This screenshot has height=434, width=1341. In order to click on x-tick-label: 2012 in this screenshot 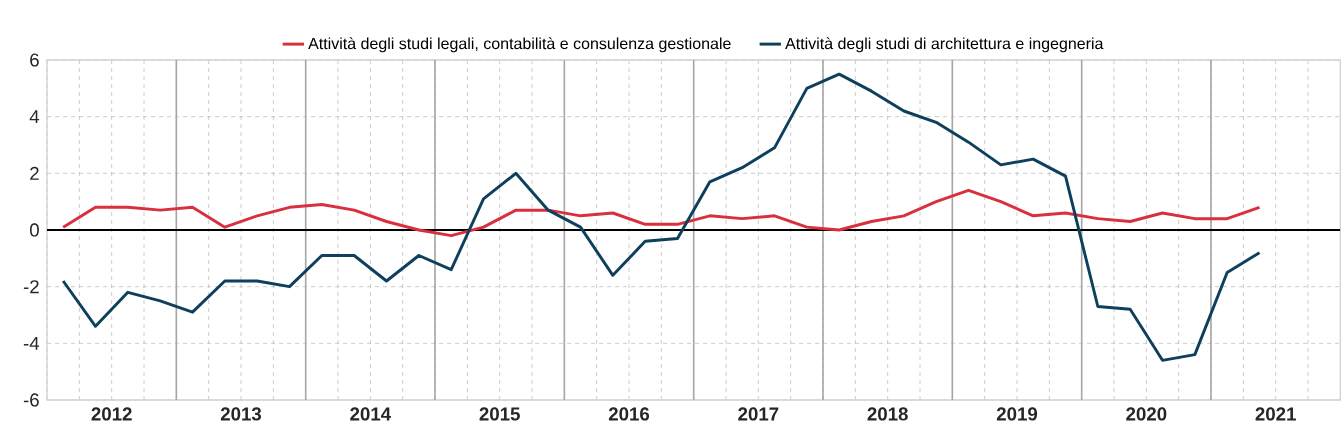, I will do `click(111, 414)`.